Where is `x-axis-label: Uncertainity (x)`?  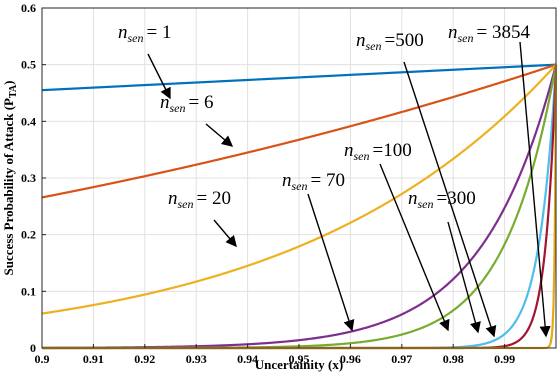 x-axis-label: Uncertainity (x) is located at coordinates (299, 364).